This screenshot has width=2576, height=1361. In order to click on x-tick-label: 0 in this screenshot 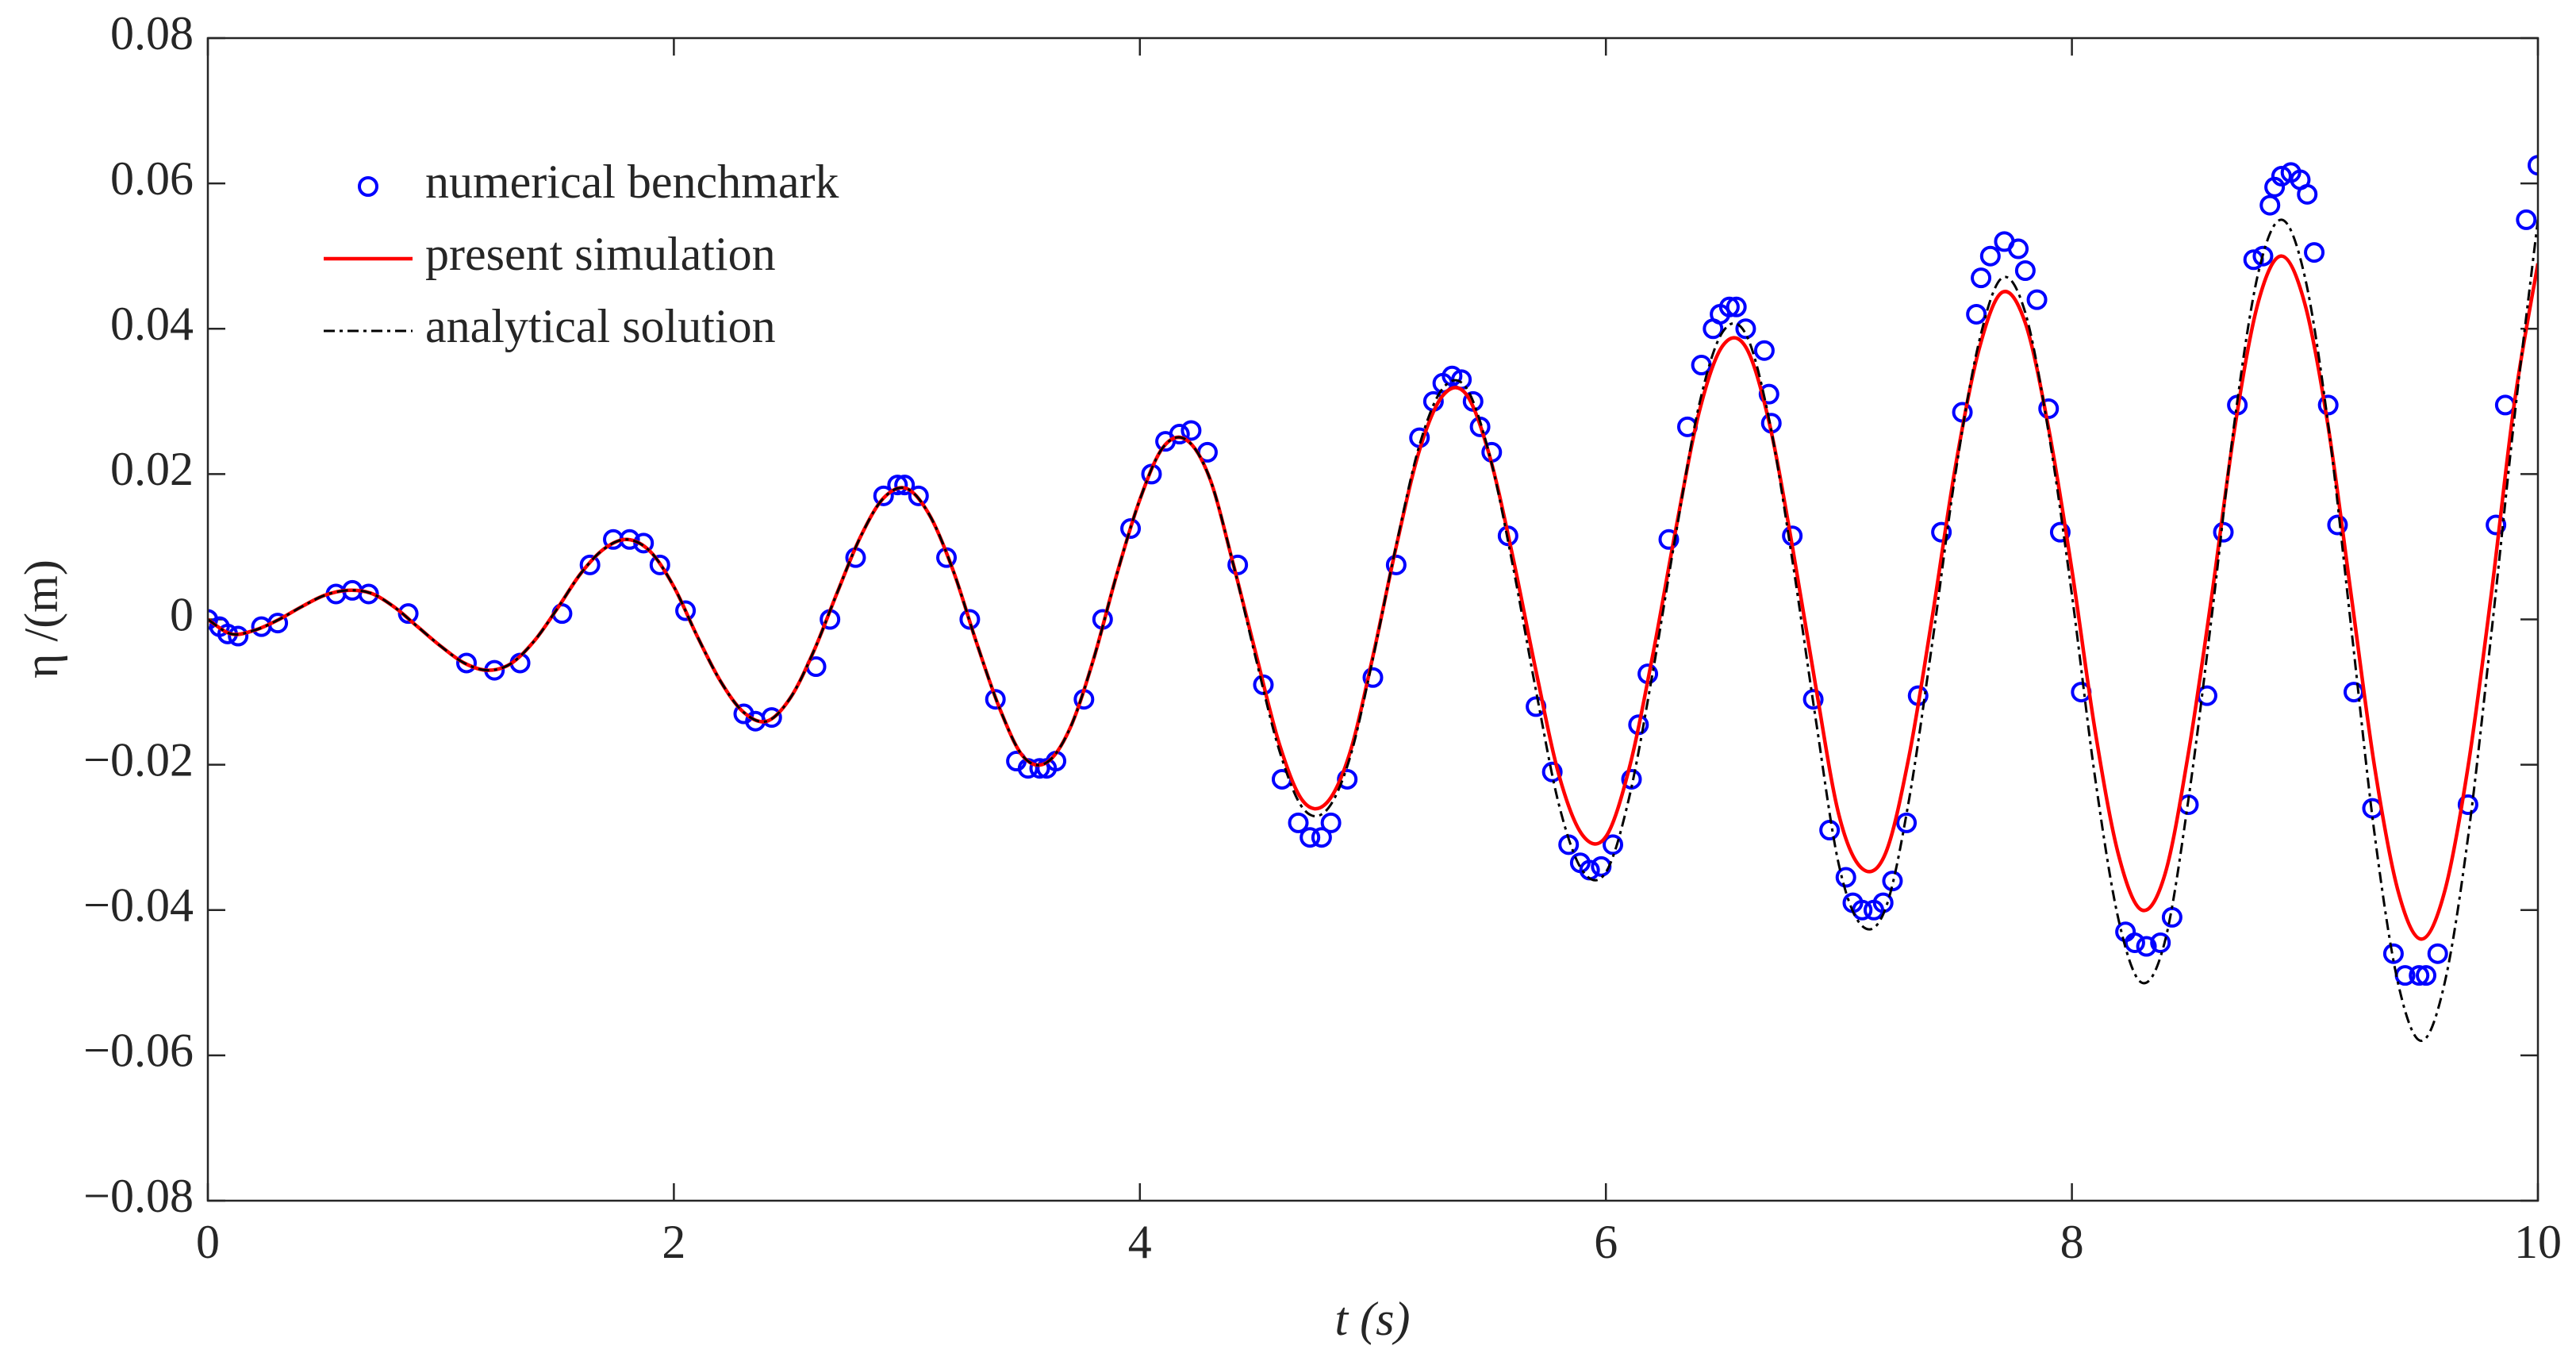, I will do `click(208, 1242)`.